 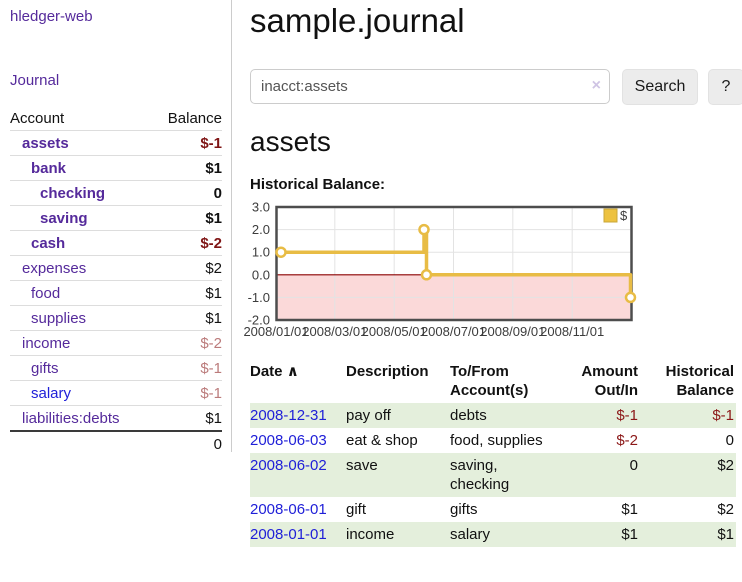 What do you see at coordinates (318, 184) in the screenshot?
I see `chart-title: Historical Balance:` at bounding box center [318, 184].